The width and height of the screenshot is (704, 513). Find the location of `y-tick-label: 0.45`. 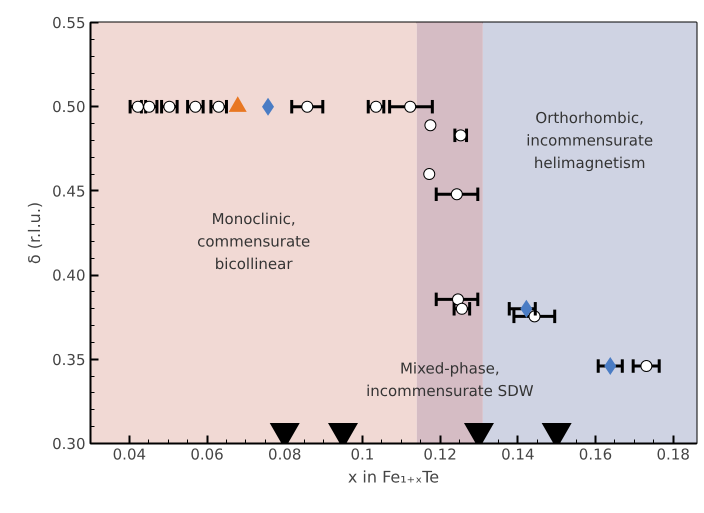

y-tick-label: 0.45 is located at coordinates (69, 191).